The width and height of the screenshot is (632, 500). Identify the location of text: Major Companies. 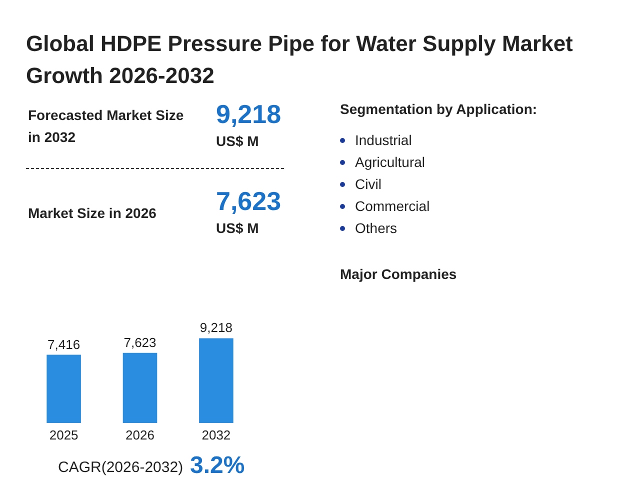
(398, 274).